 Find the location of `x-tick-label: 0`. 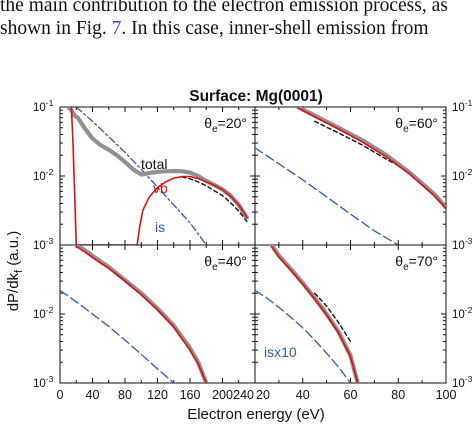

x-tick-label: 0 is located at coordinates (60, 395).